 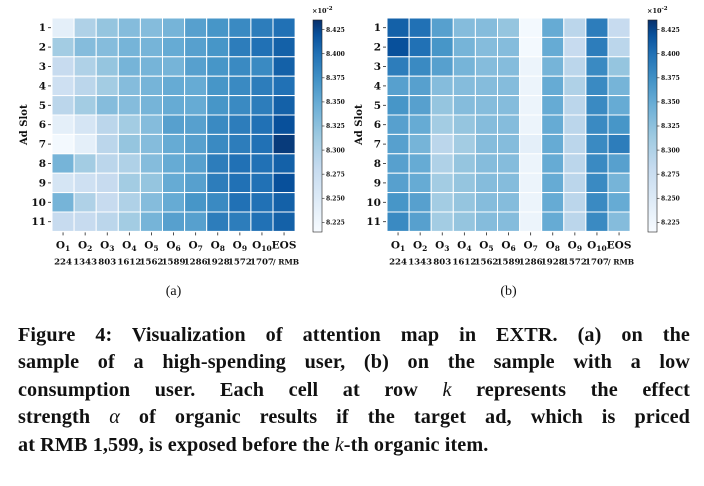 I want to click on x-tick-label: O9, so click(x=240, y=246).